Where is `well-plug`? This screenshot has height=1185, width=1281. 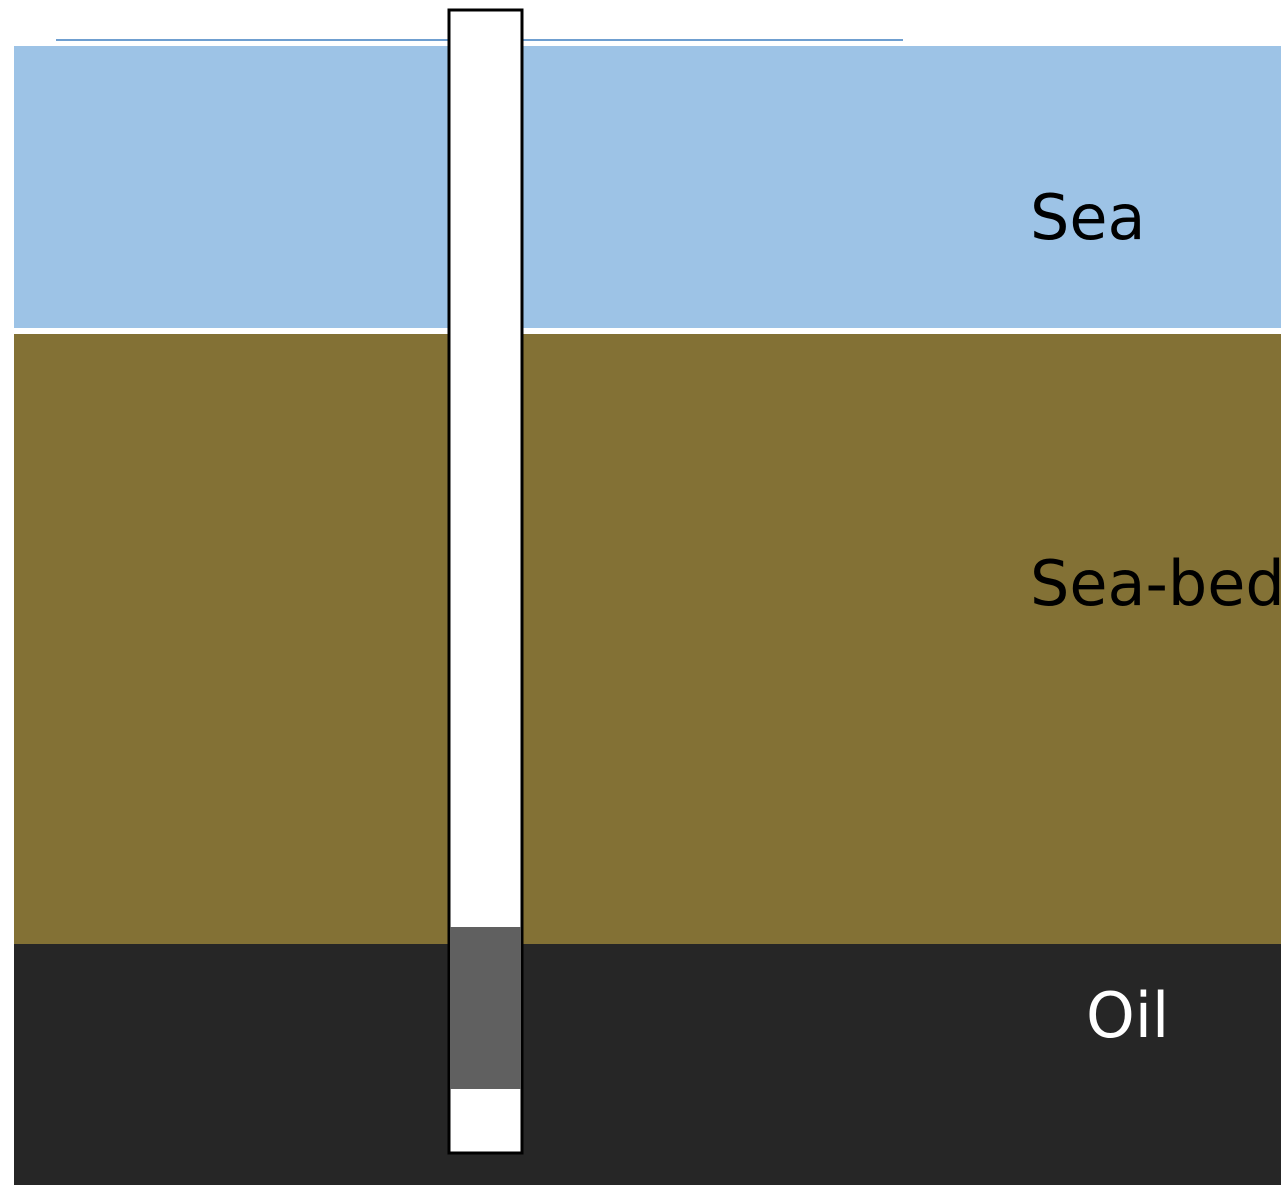
well-plug is located at coordinates (485, 1008).